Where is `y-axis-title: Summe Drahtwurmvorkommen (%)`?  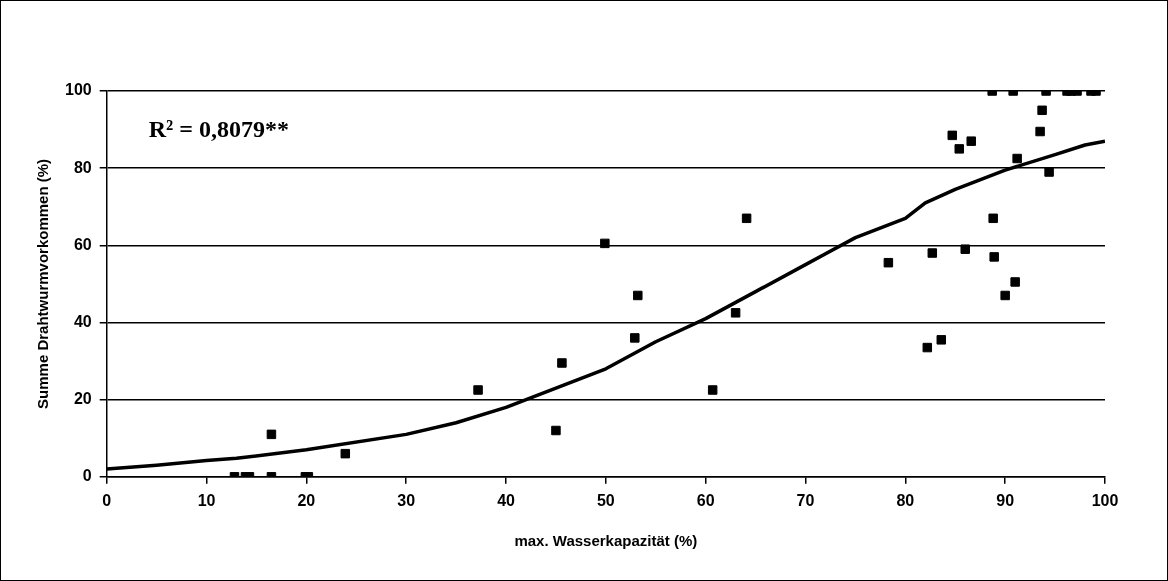
y-axis-title: Summe Drahtwurmvorkommen (%) is located at coordinates (43, 283).